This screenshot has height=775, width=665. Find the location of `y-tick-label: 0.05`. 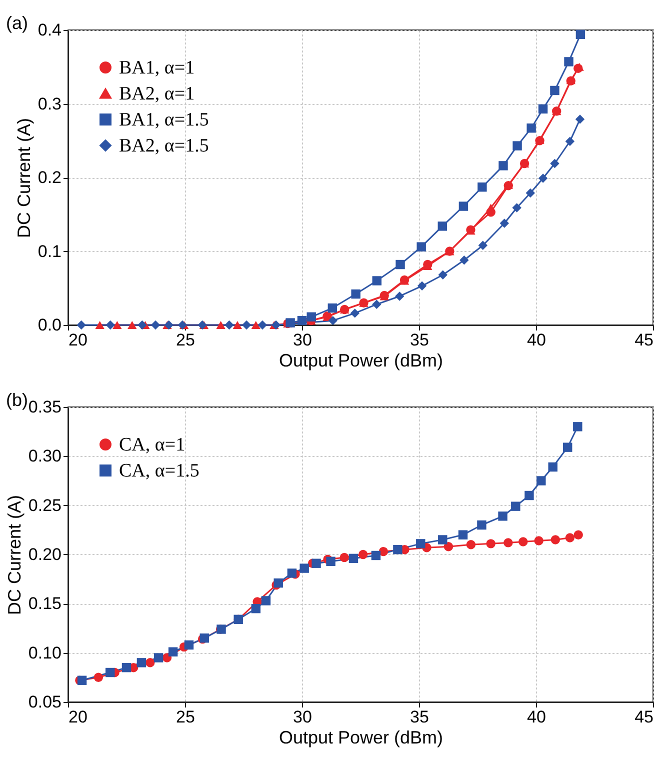

y-tick-label: 0.05 is located at coordinates (45, 702).